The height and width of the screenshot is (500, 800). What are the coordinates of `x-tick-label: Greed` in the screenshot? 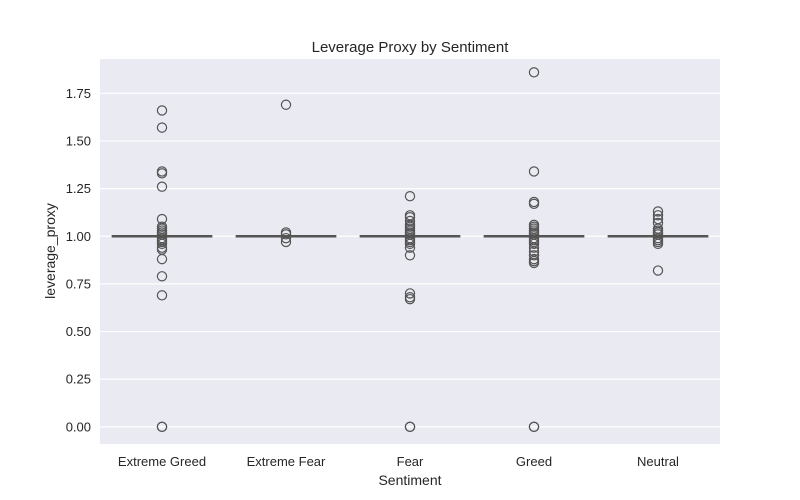 It's located at (534, 461).